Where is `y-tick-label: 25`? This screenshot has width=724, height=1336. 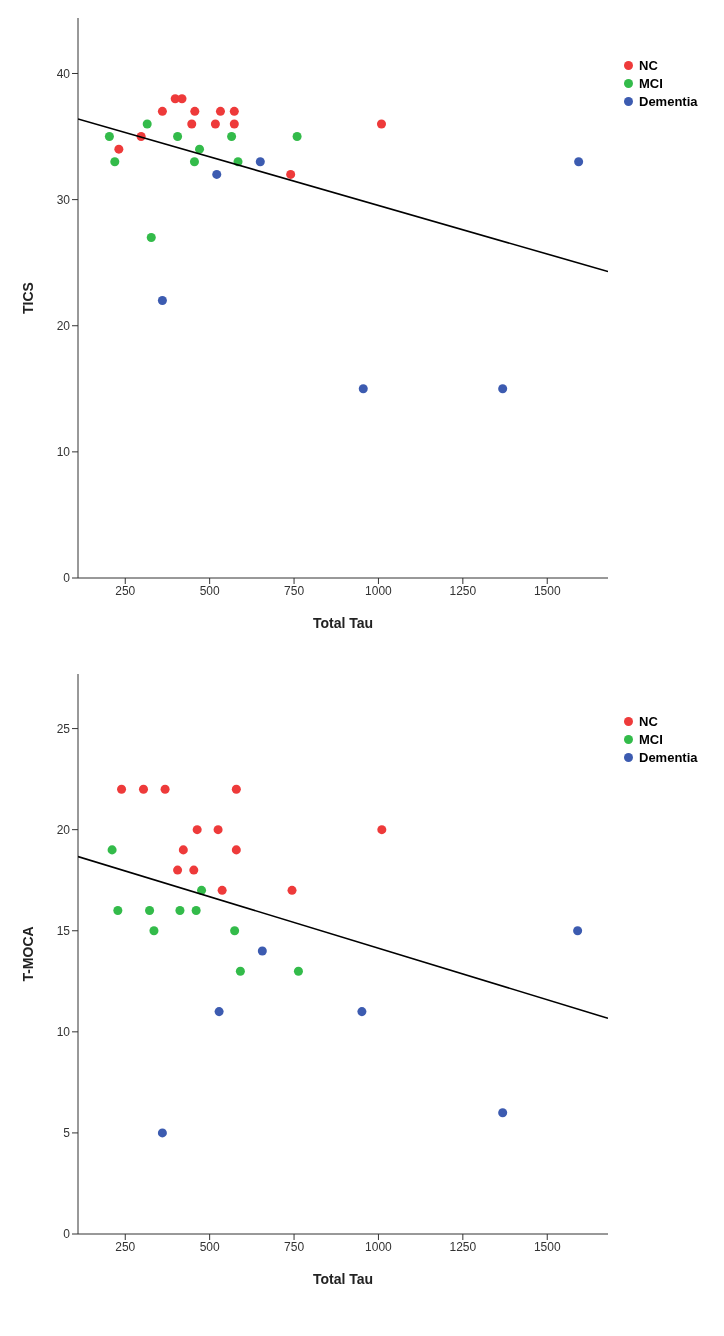 y-tick-label: 25 is located at coordinates (63, 728).